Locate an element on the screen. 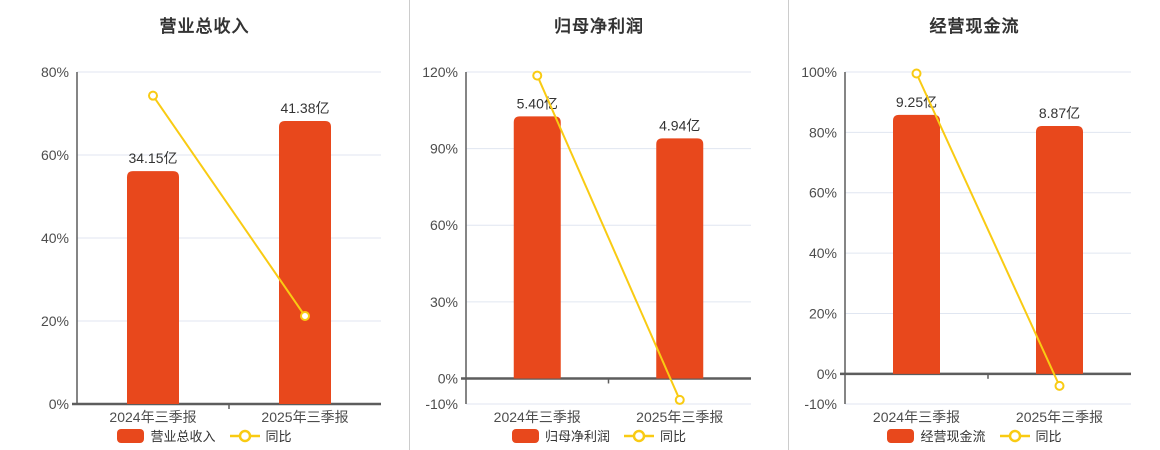 The width and height of the screenshot is (1160, 450). y-tick-label: 120% is located at coordinates (440, 72).